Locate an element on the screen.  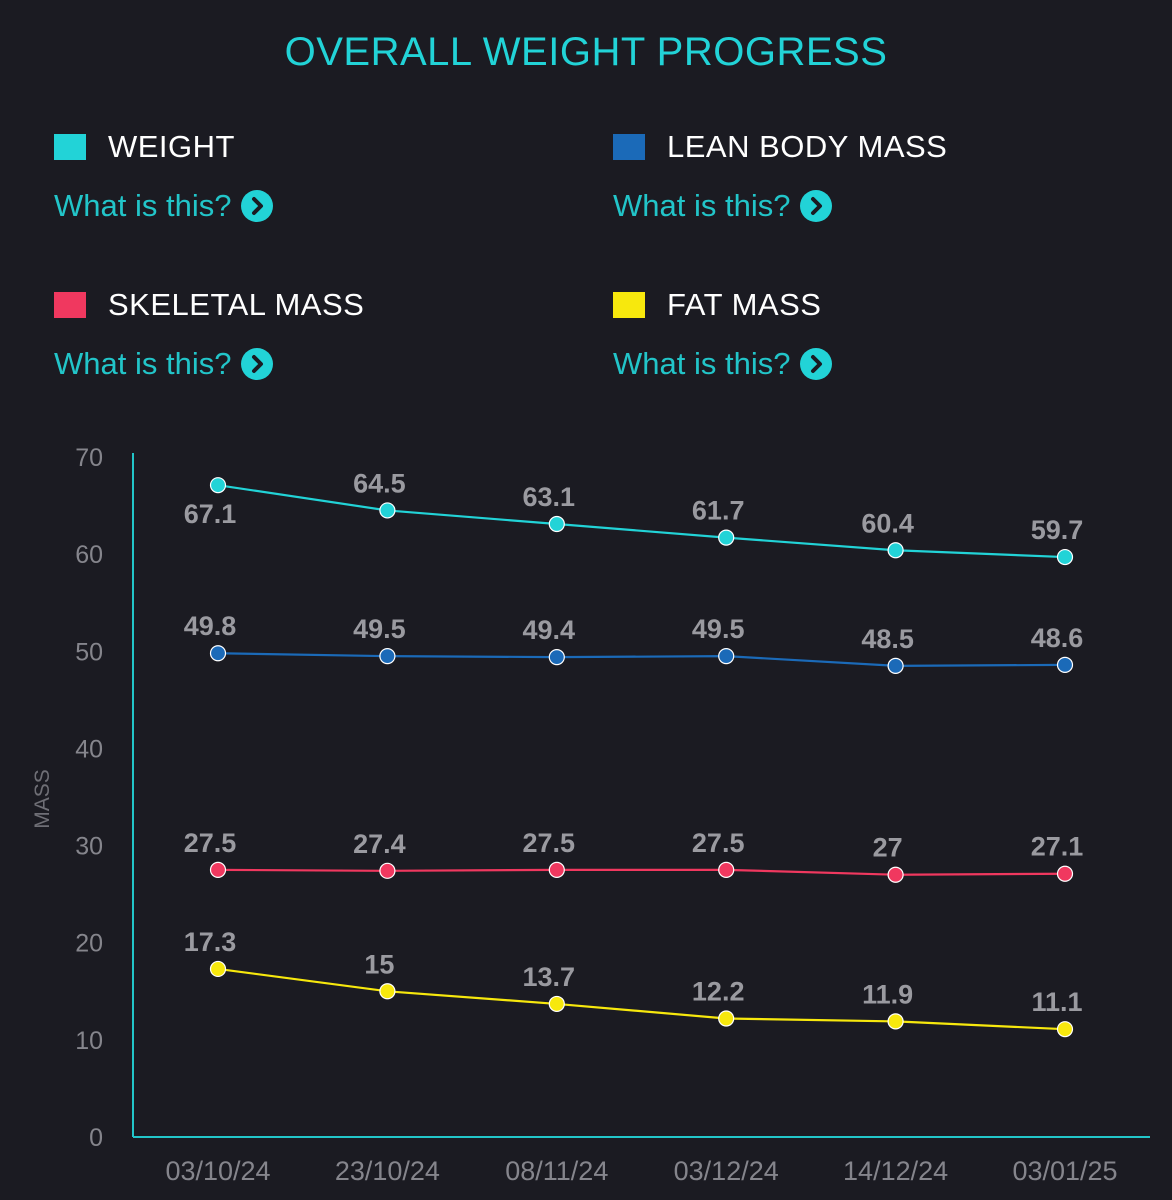
what-is-this-link-lean-body-mass: What is this? is located at coordinates (723, 205).